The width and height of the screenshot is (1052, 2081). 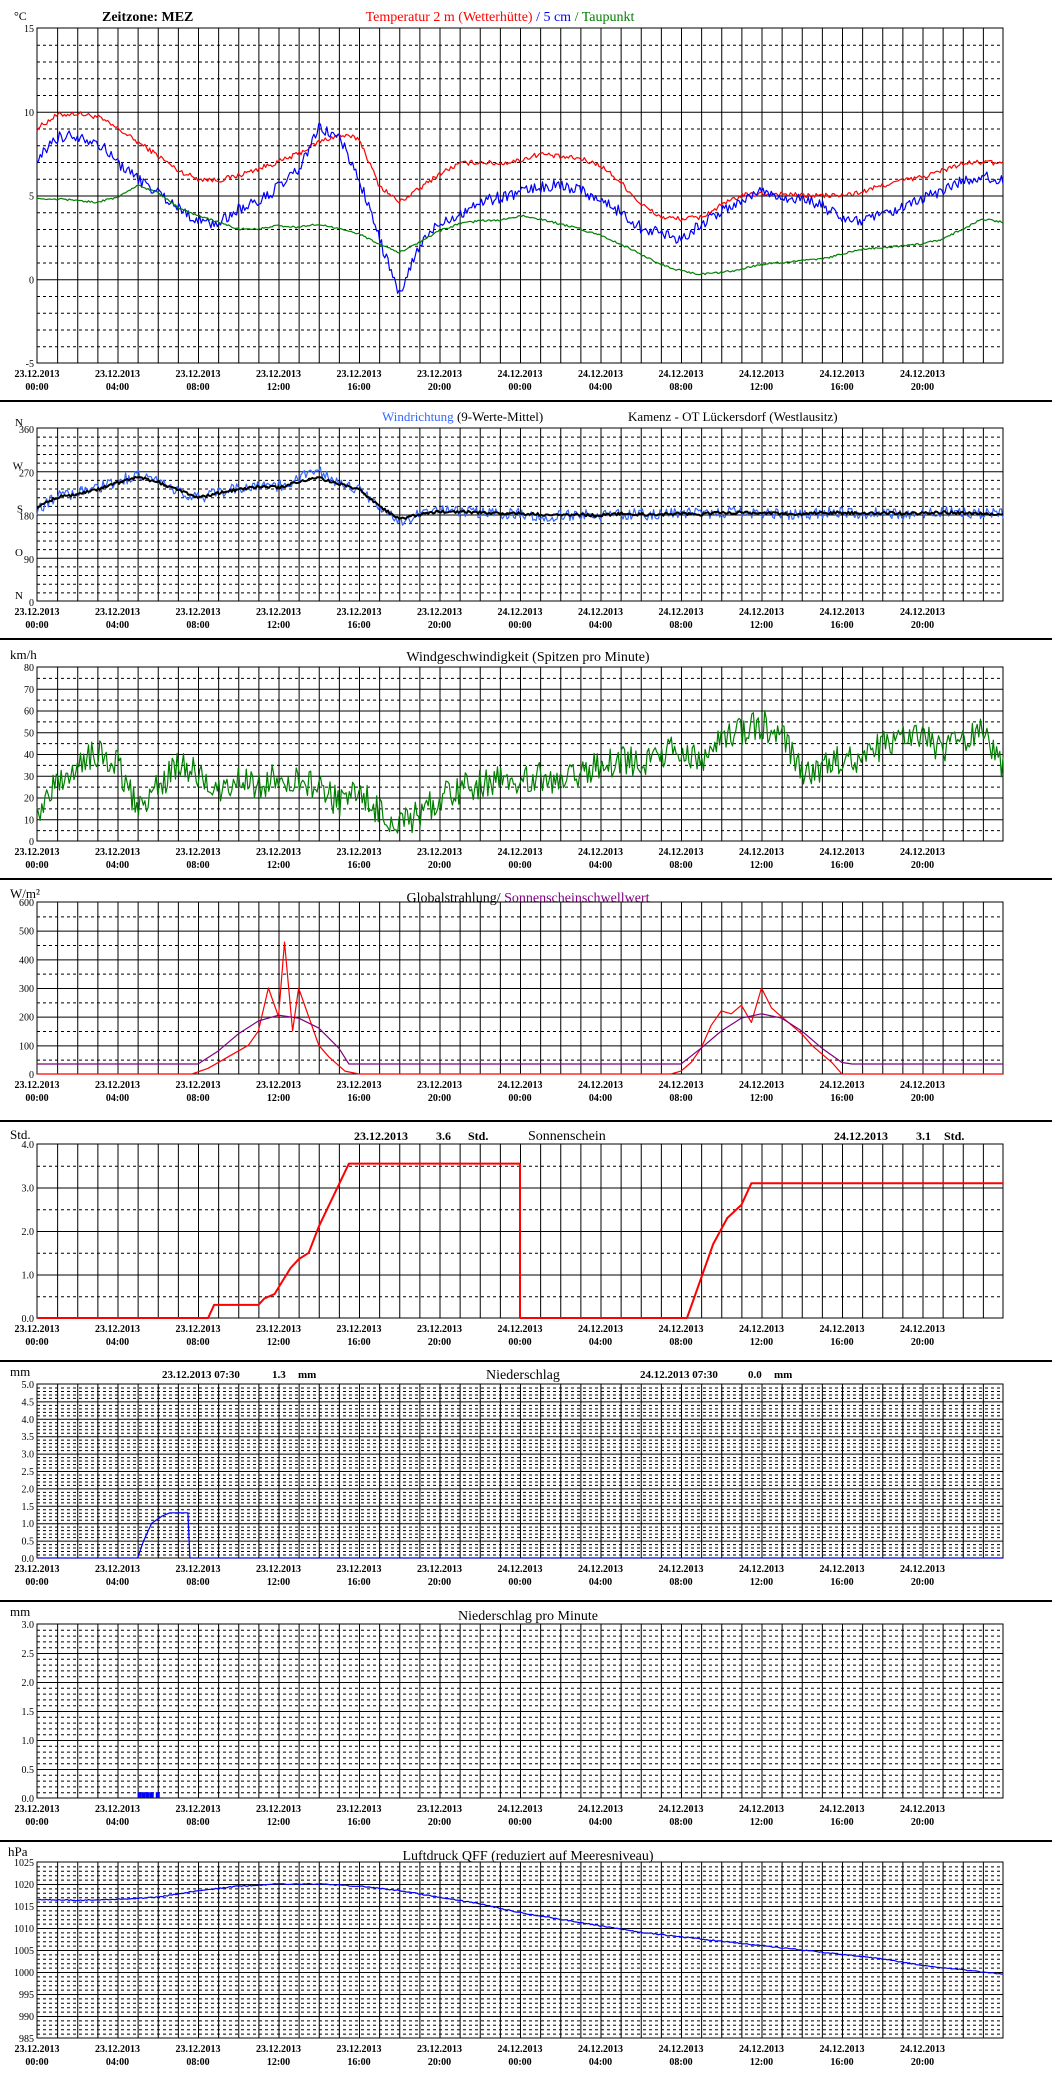 What do you see at coordinates (28, 1437) in the screenshot?
I see `y-tick-label: 3.5` at bounding box center [28, 1437].